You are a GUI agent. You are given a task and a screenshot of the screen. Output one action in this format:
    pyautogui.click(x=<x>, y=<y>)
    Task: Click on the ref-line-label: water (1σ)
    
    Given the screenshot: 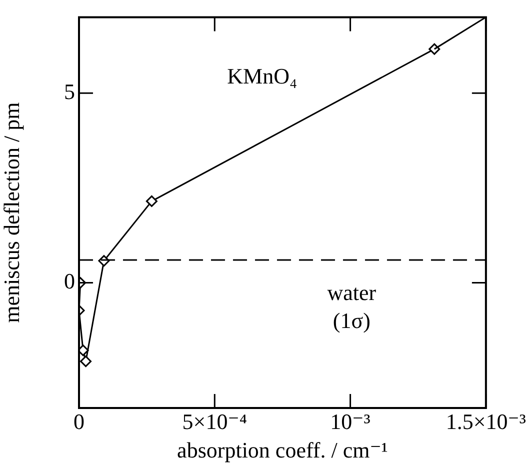 What is the action you would take?
    pyautogui.click(x=352, y=306)
    